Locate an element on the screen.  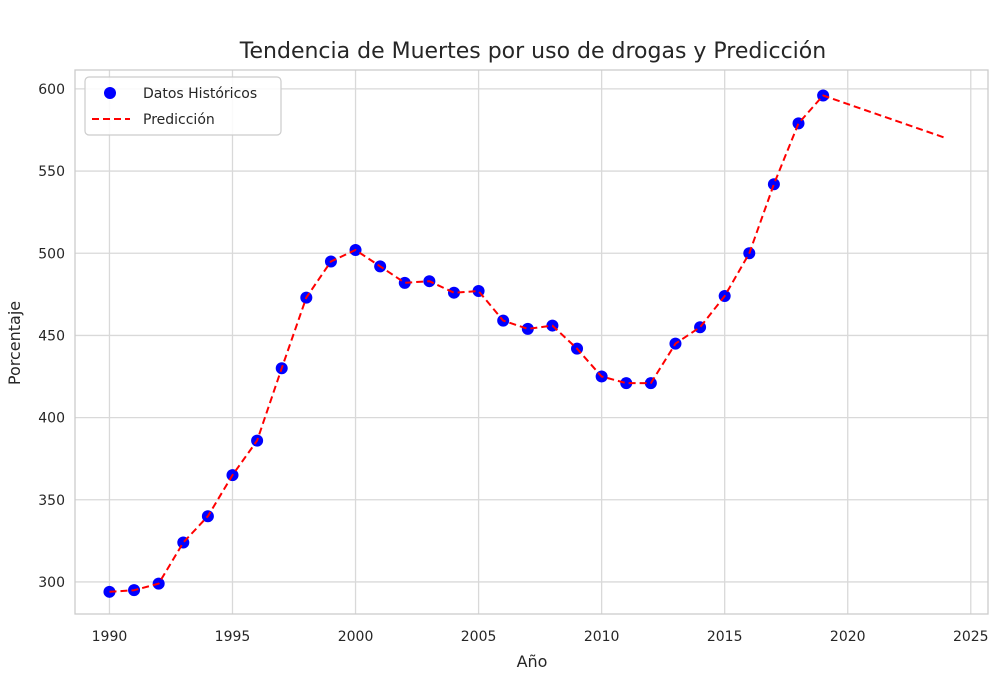
x-tick-label: 1990 is located at coordinates (110, 637).